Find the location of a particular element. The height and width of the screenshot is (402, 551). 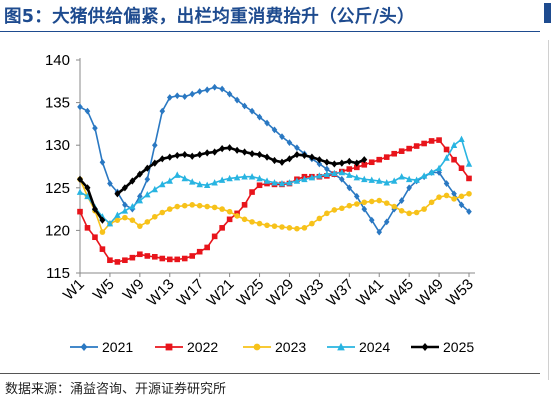

source-note: 数据来源：涌益咨询、开源证券研究所 is located at coordinates (116, 389).